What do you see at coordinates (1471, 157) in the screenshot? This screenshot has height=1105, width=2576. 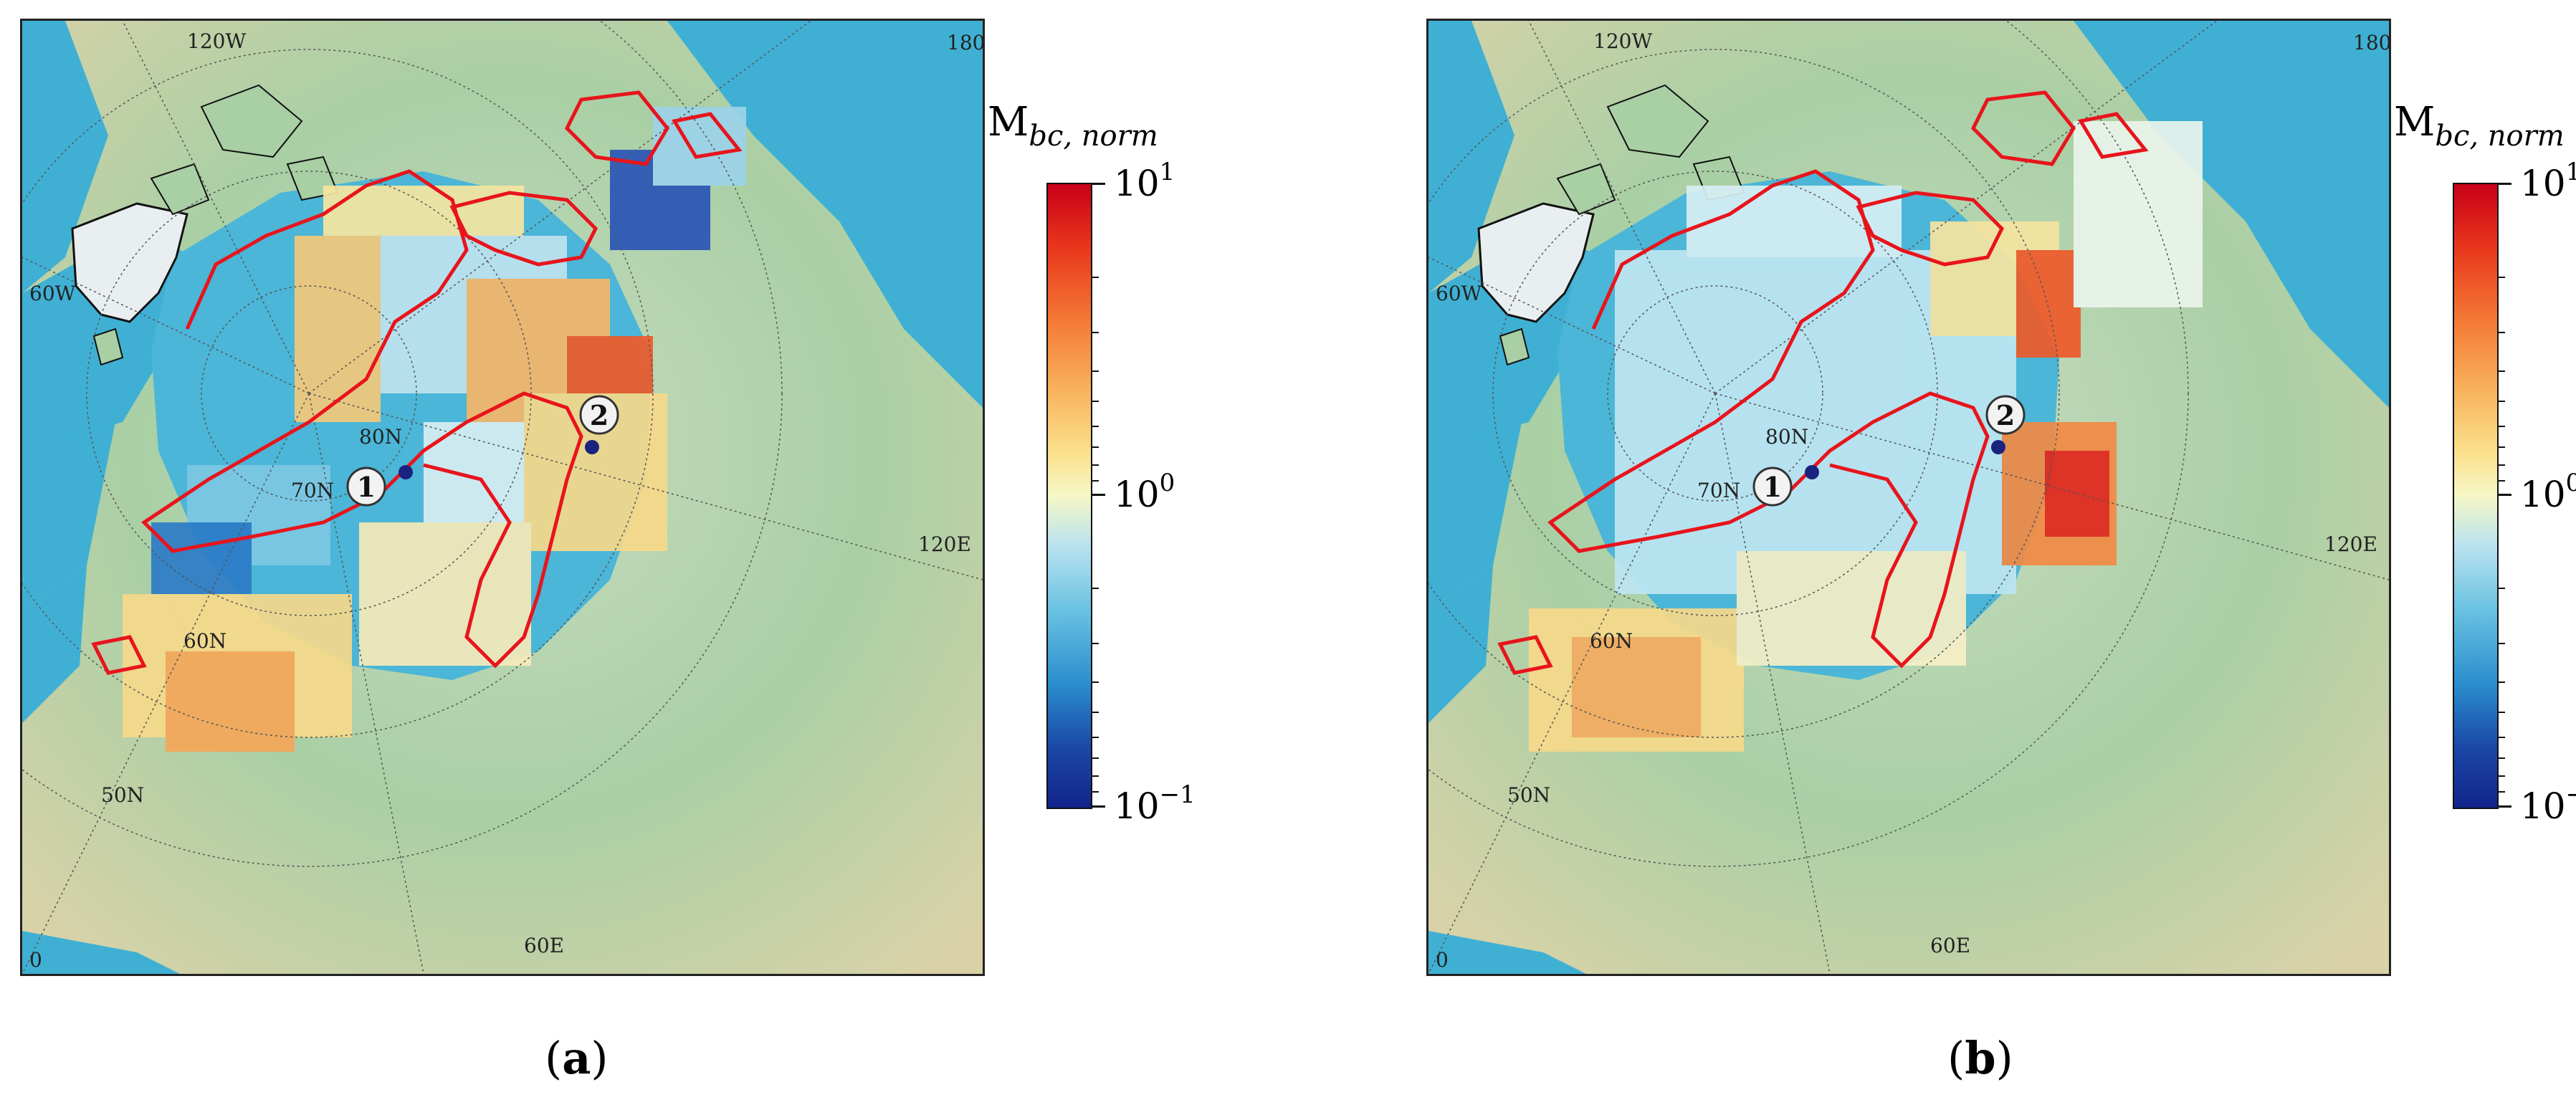 I see `ocean-pacific-b` at bounding box center [1471, 157].